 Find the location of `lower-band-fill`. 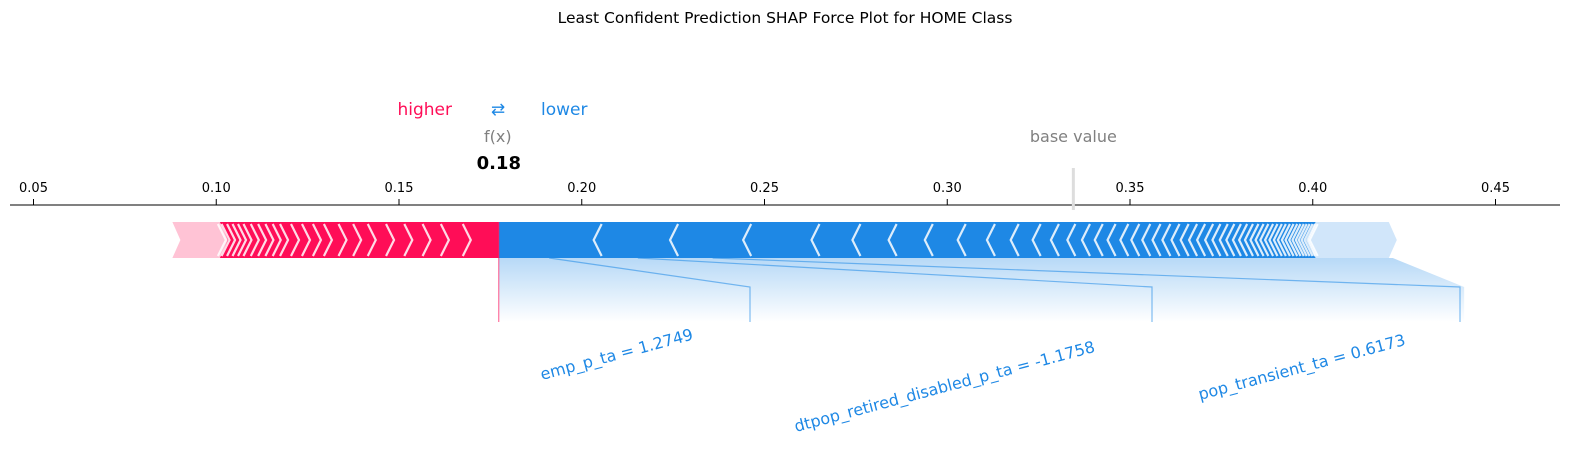

lower-band-fill is located at coordinates (907, 240).